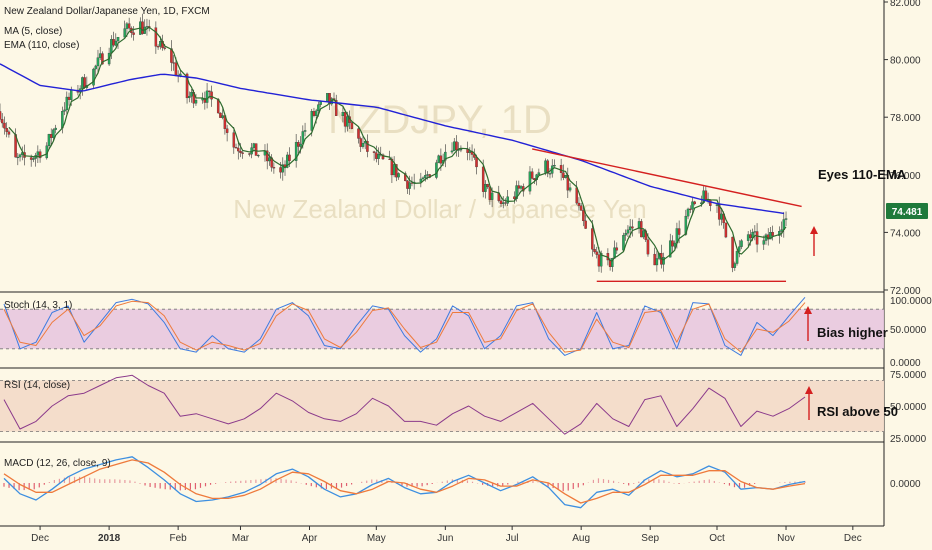  What do you see at coordinates (650, 538) in the screenshot?
I see `x-tick-label: Sep` at bounding box center [650, 538].